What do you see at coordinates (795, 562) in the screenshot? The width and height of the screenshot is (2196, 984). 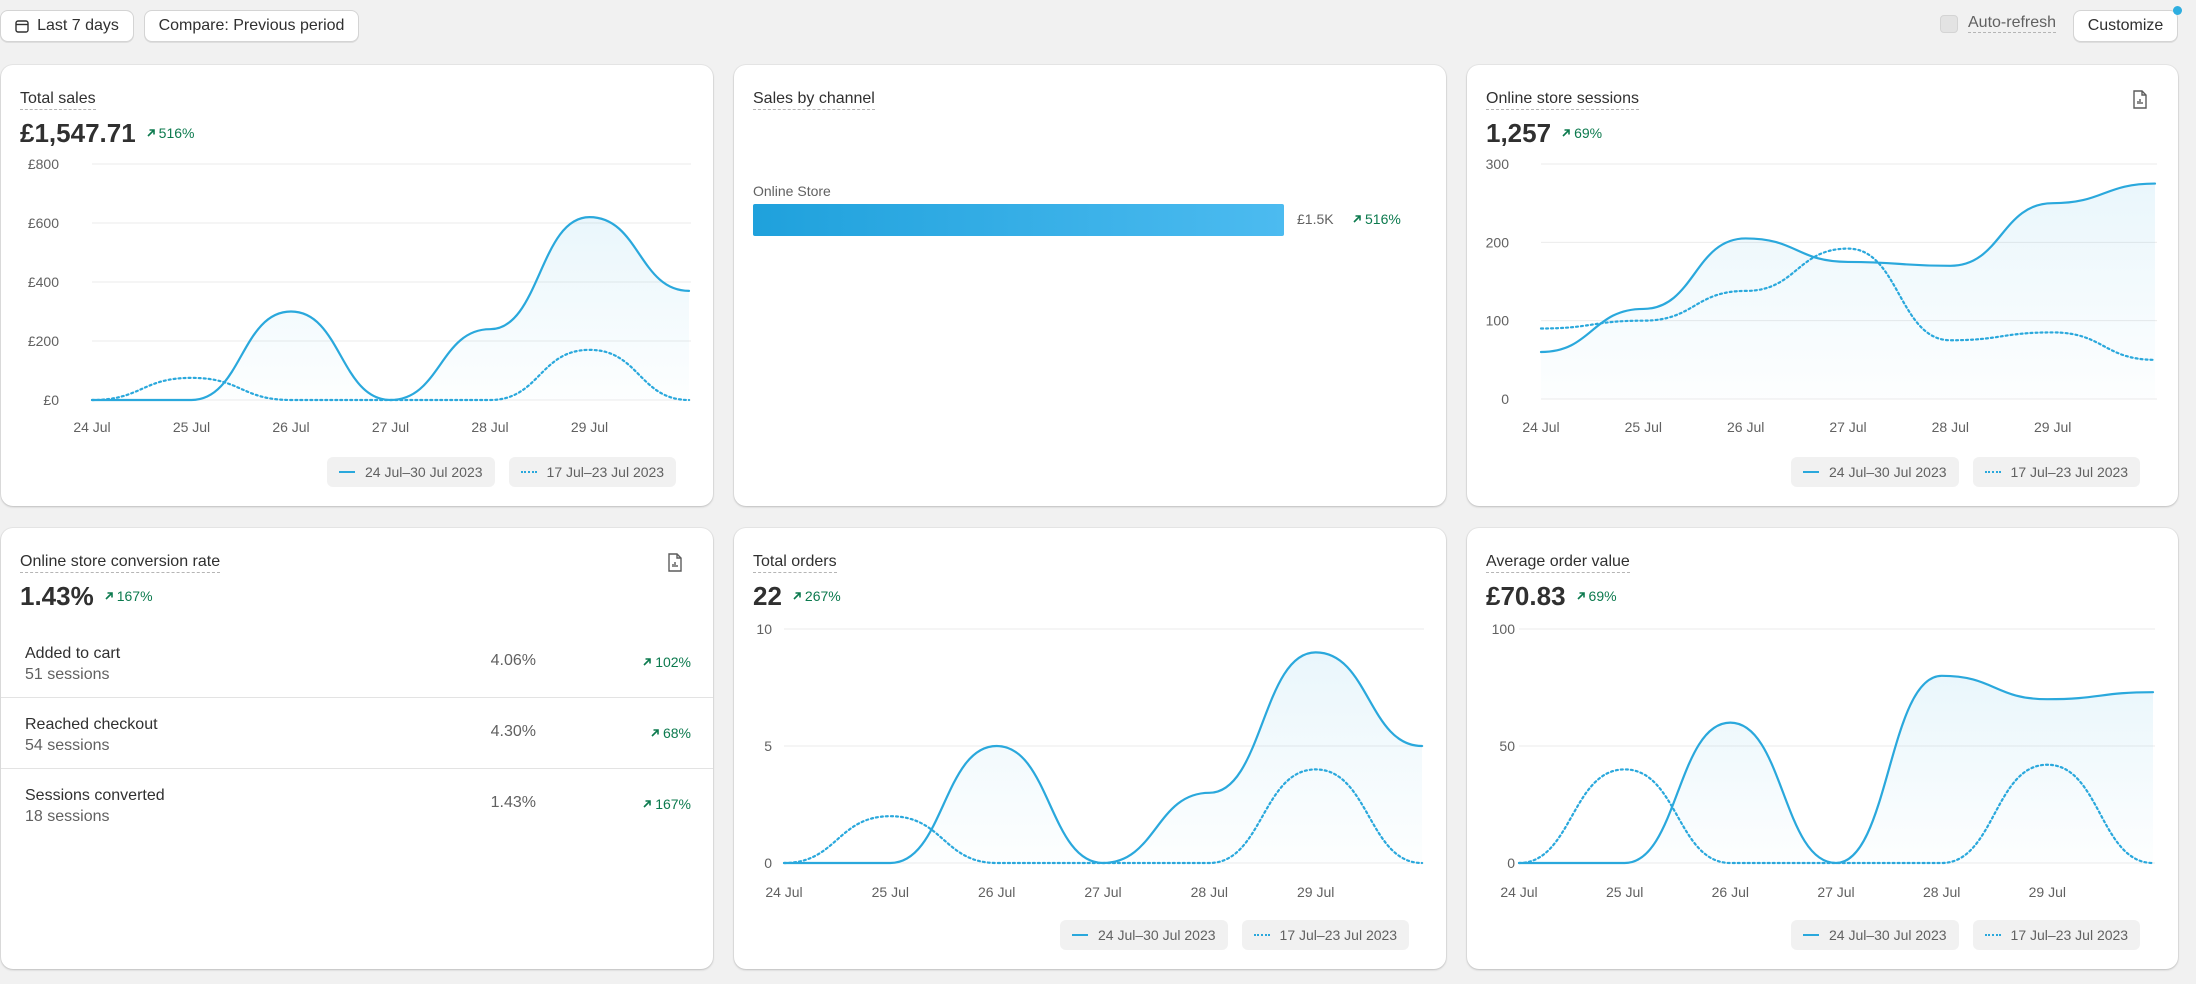 I see `card-title: Total orders` at bounding box center [795, 562].